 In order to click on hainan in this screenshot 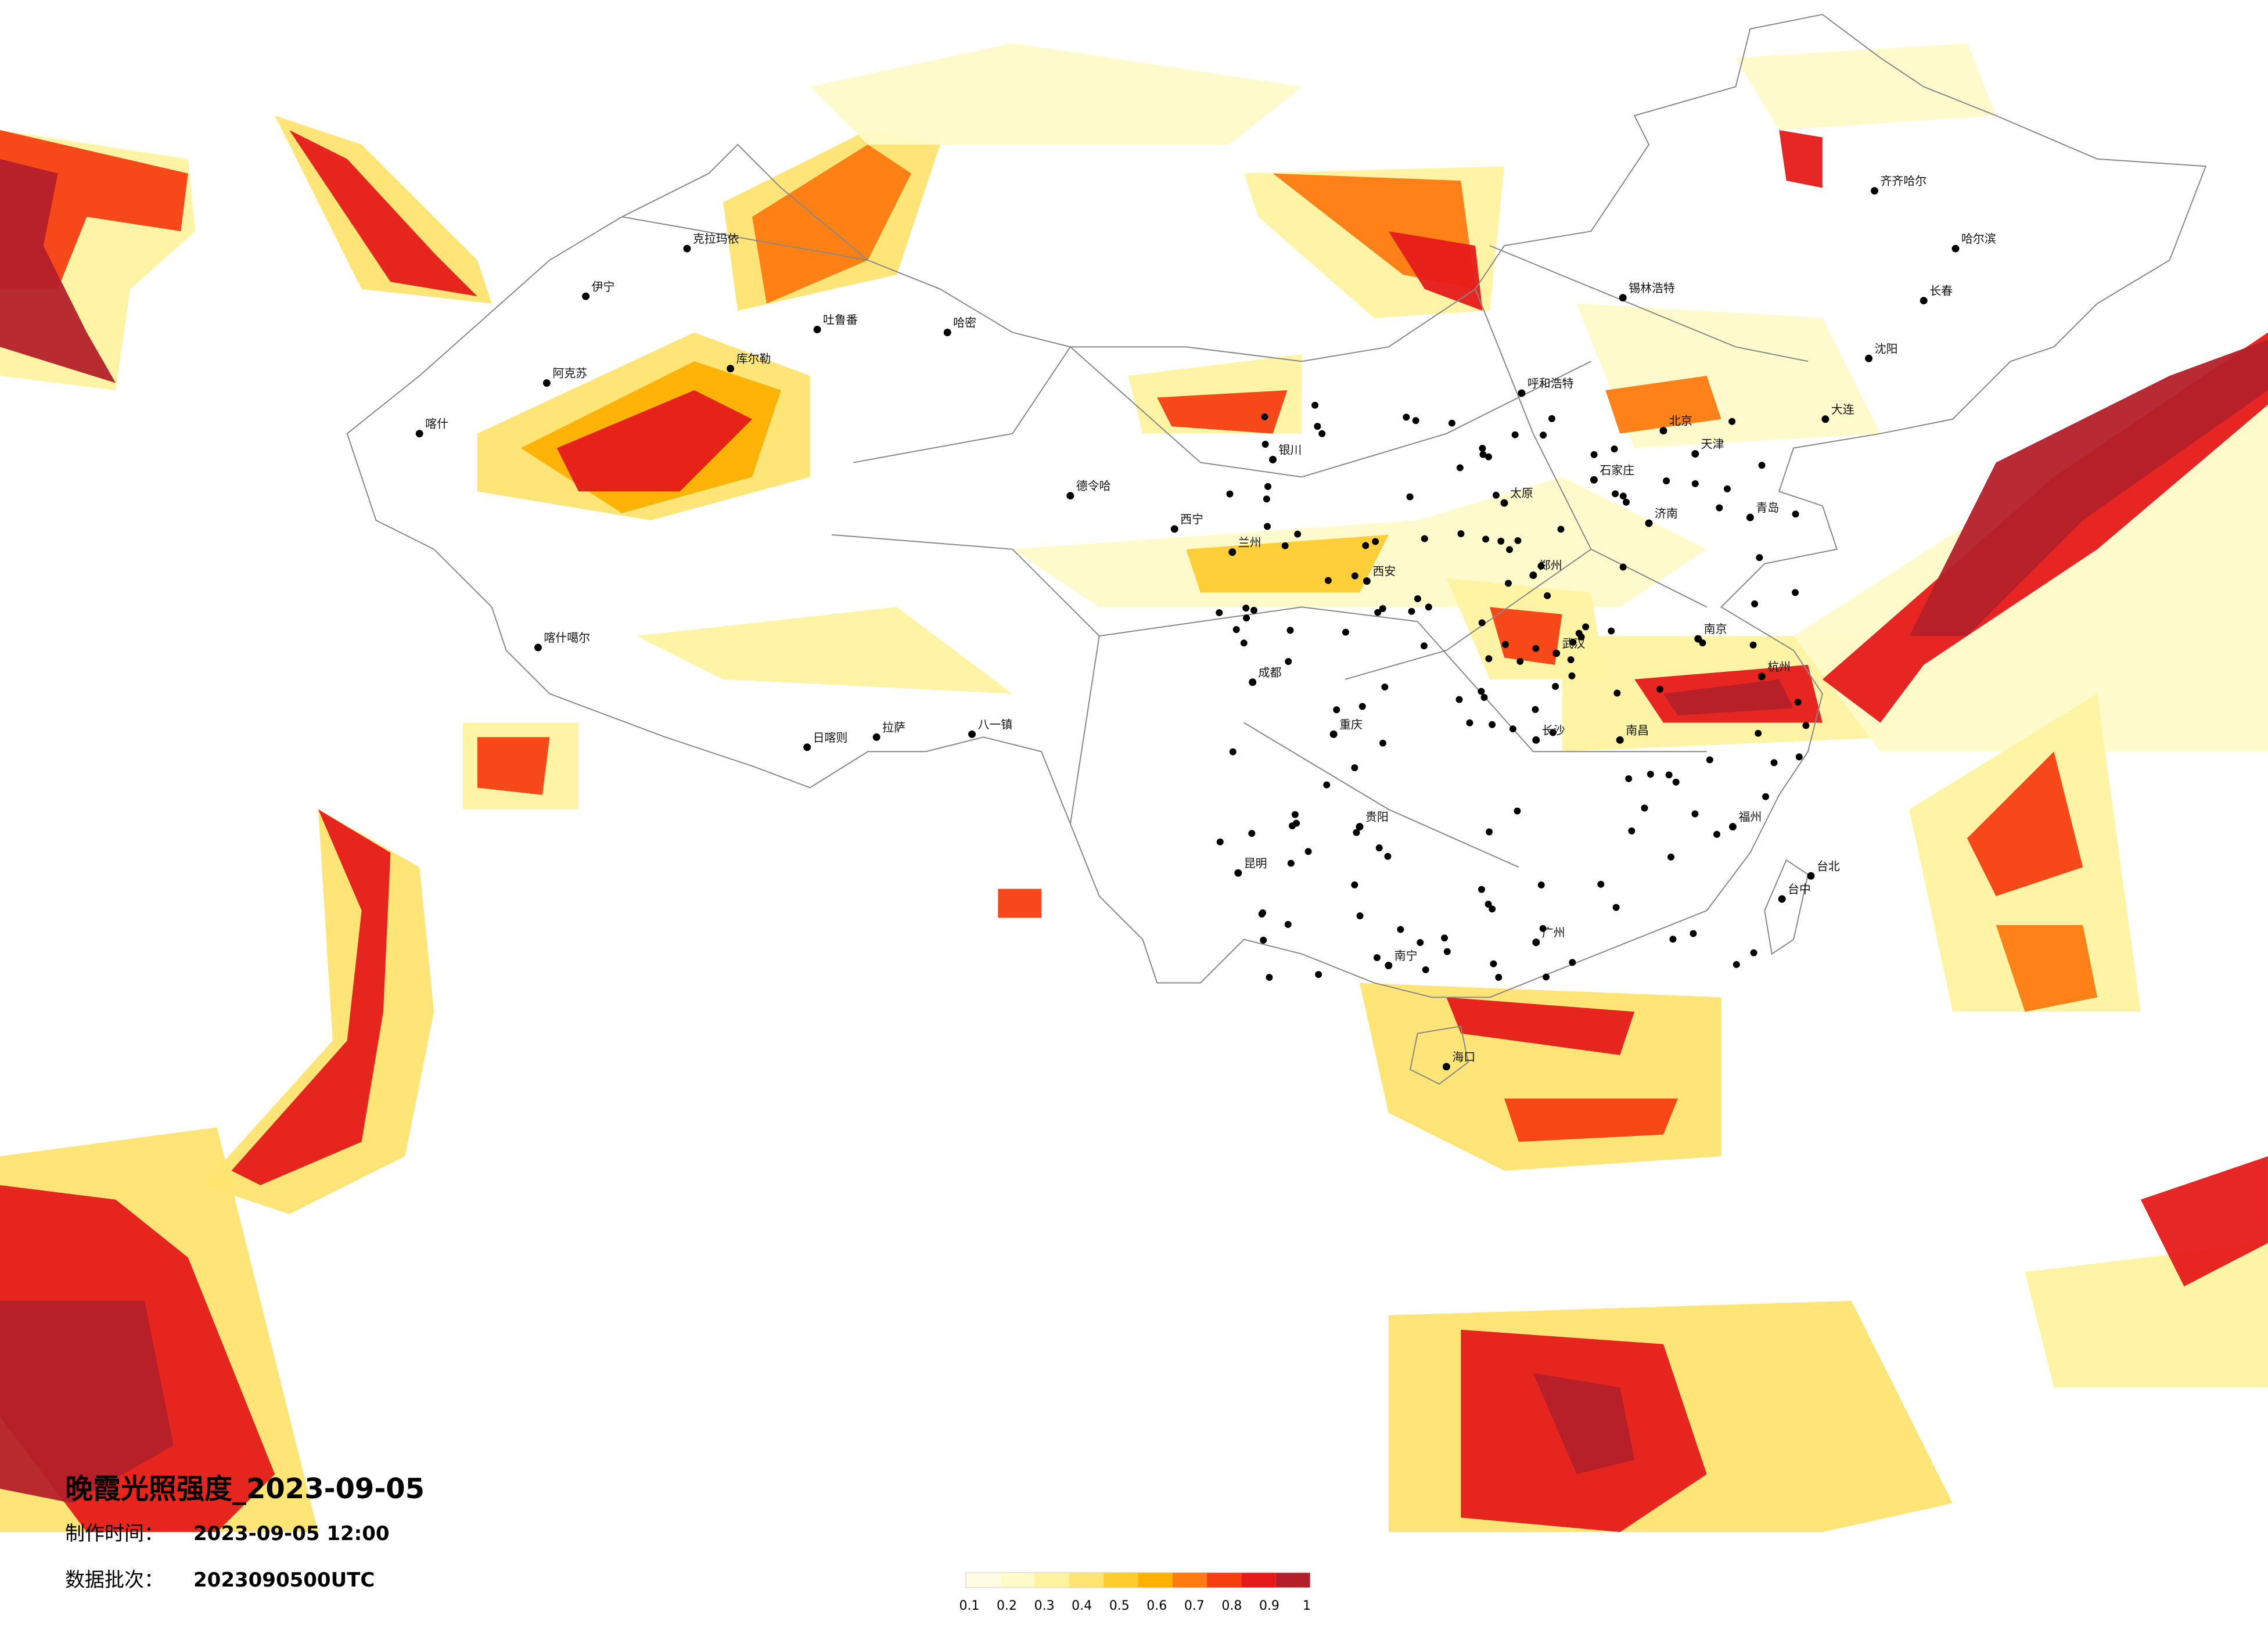, I will do `click(1439, 1055)`.